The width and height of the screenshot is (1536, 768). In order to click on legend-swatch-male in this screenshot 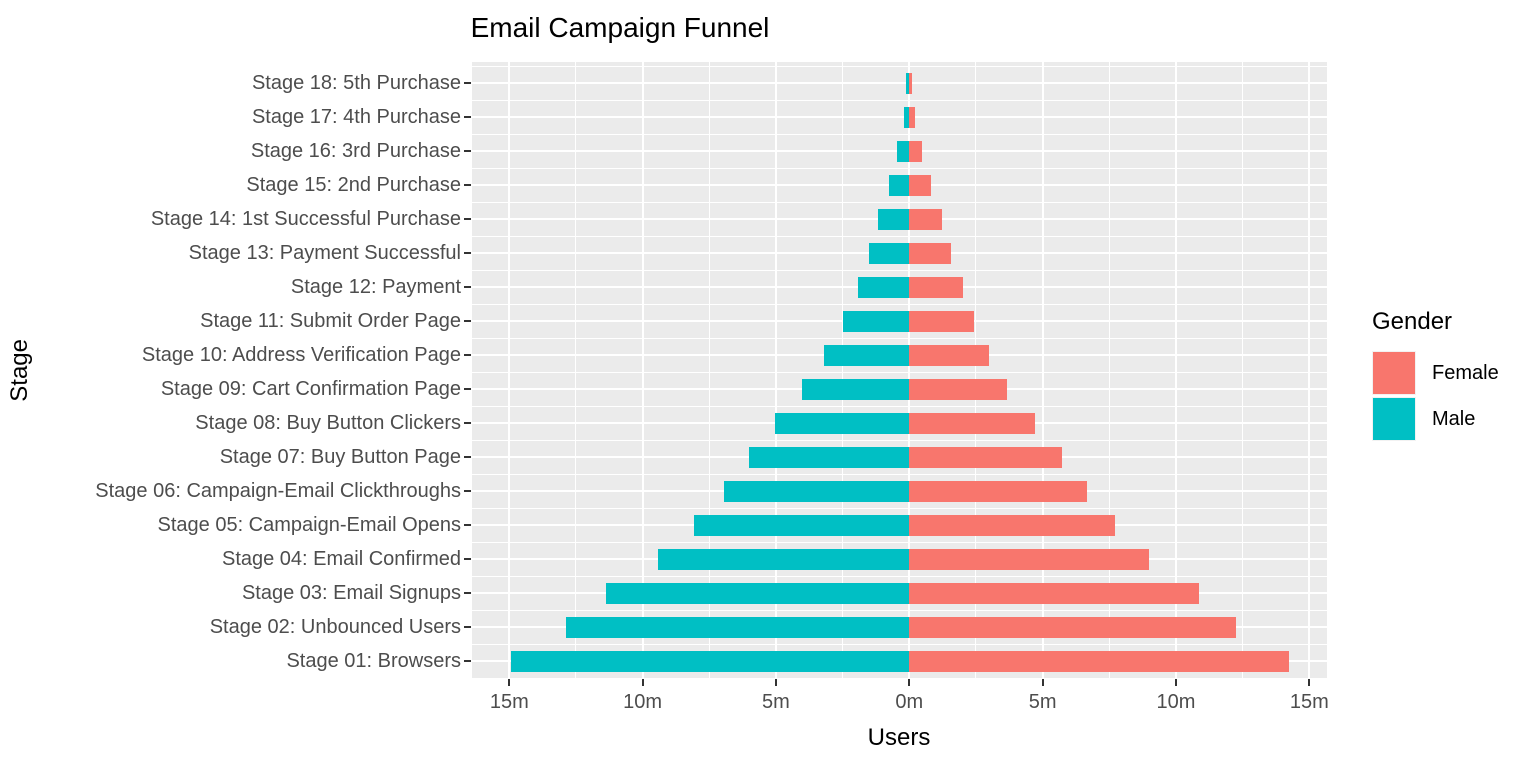, I will do `click(1394, 419)`.